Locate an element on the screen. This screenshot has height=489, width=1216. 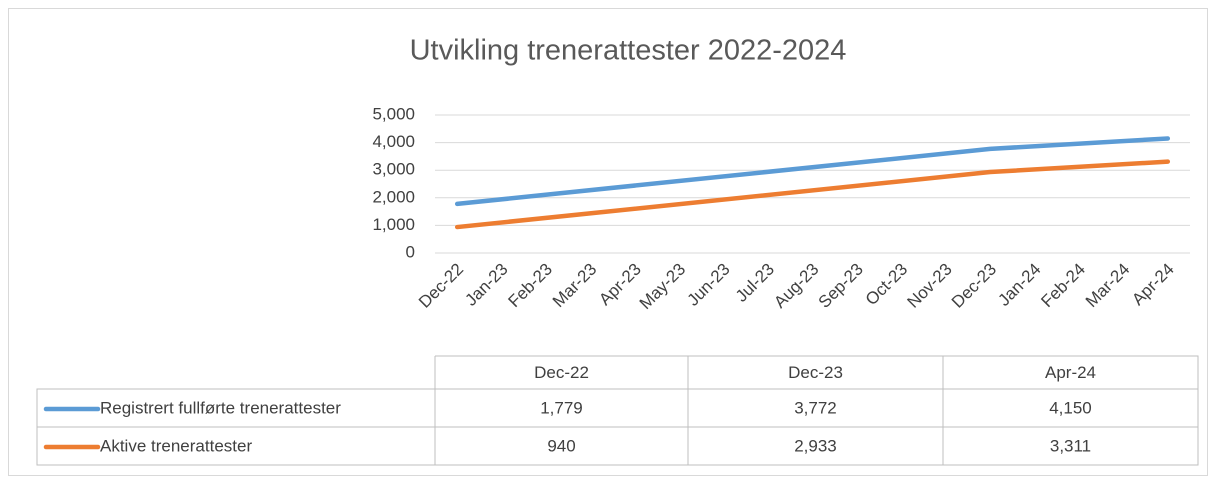
table-value: 940 is located at coordinates (561, 445).